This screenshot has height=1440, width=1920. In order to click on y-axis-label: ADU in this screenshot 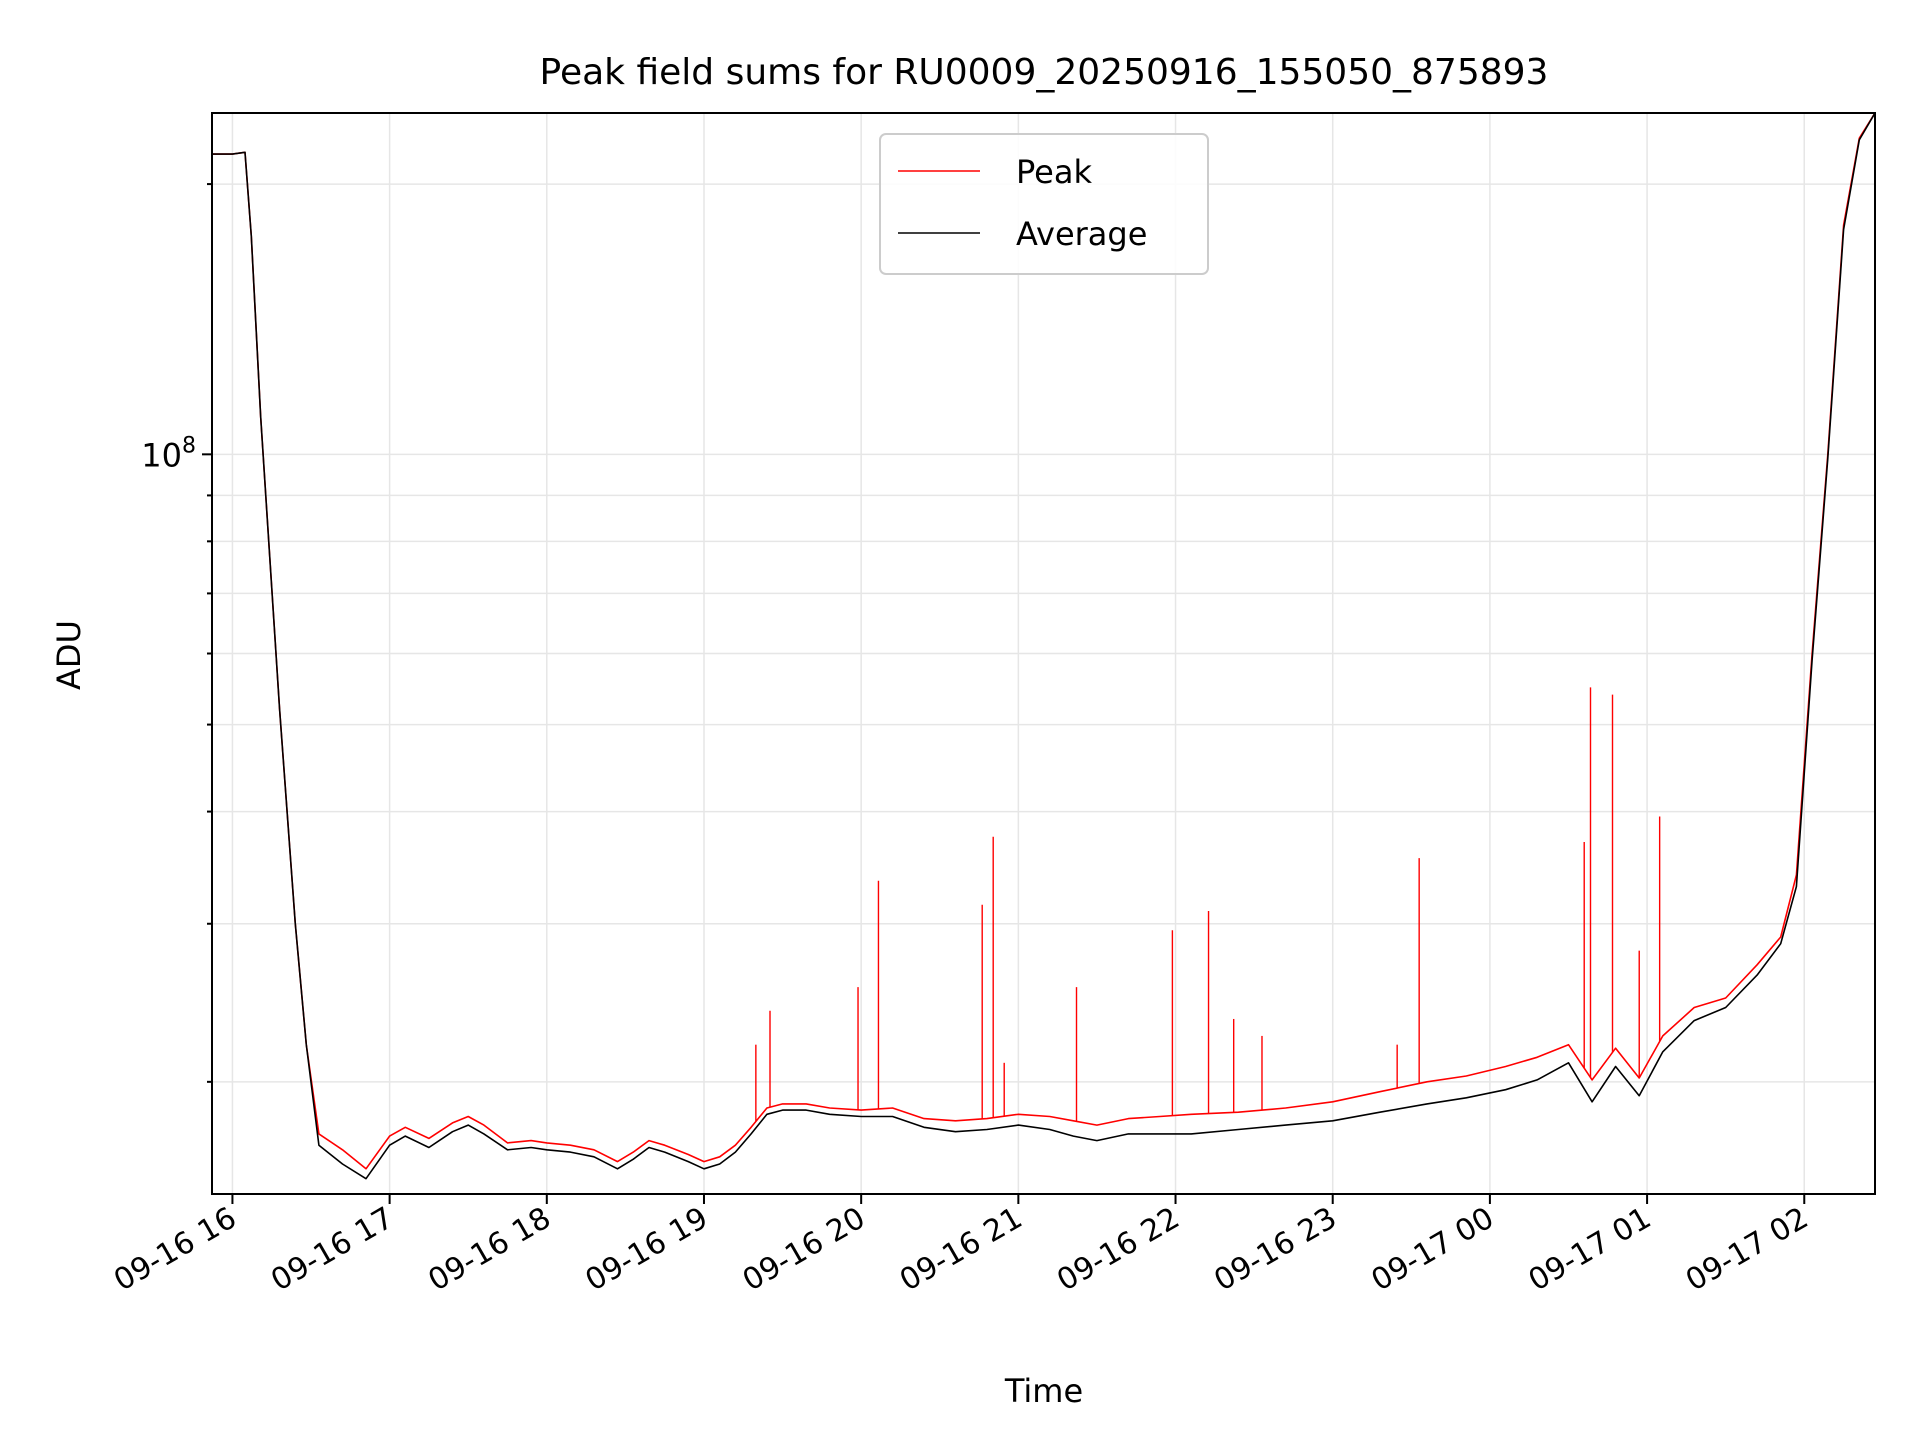, I will do `click(69, 655)`.